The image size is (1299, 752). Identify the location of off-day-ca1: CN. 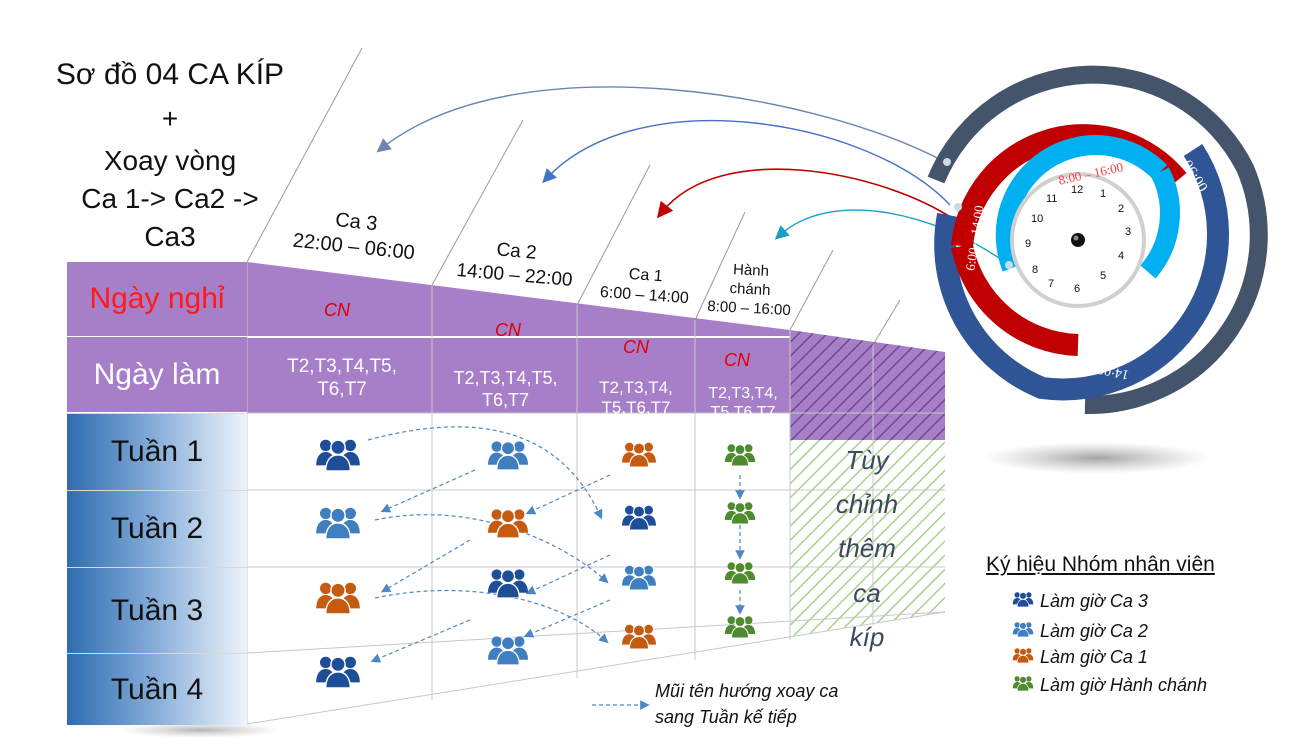
(636, 347).